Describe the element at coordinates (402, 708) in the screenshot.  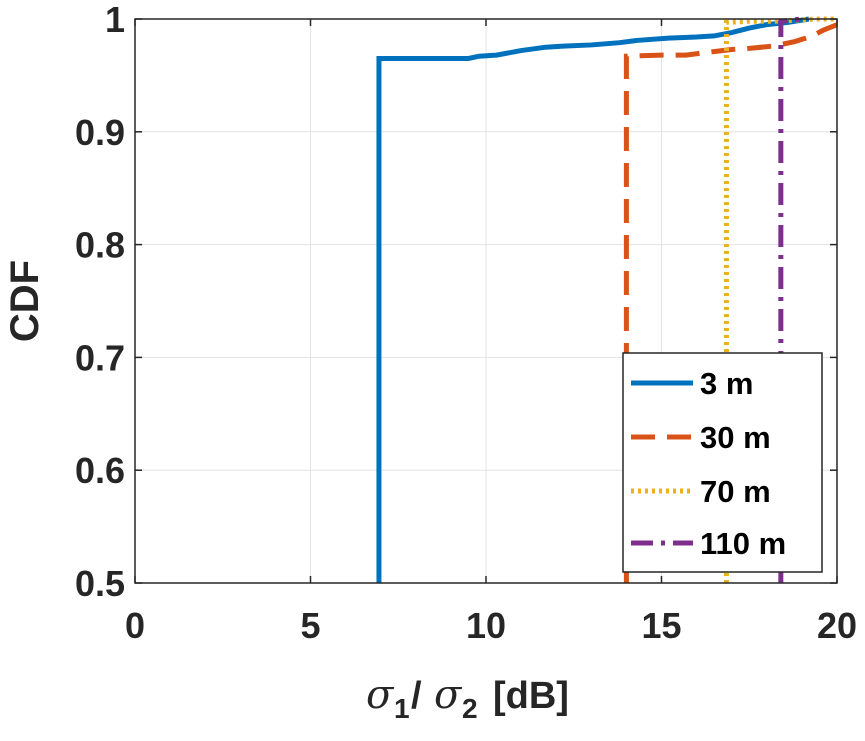
I see `x-axis-label-sub-1: 1` at that location.